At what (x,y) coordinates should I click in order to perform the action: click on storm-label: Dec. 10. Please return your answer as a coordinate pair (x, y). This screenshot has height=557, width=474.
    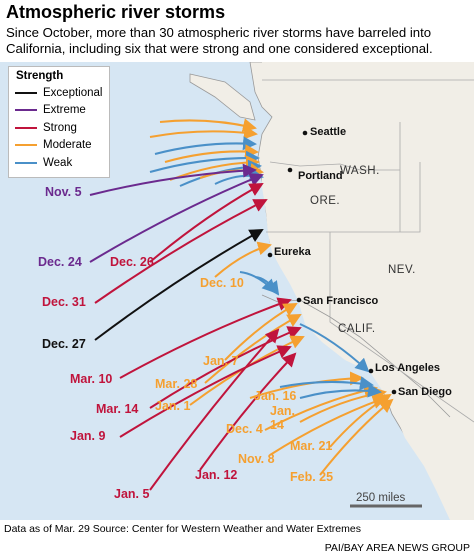
    Looking at the image, I should click on (222, 283).